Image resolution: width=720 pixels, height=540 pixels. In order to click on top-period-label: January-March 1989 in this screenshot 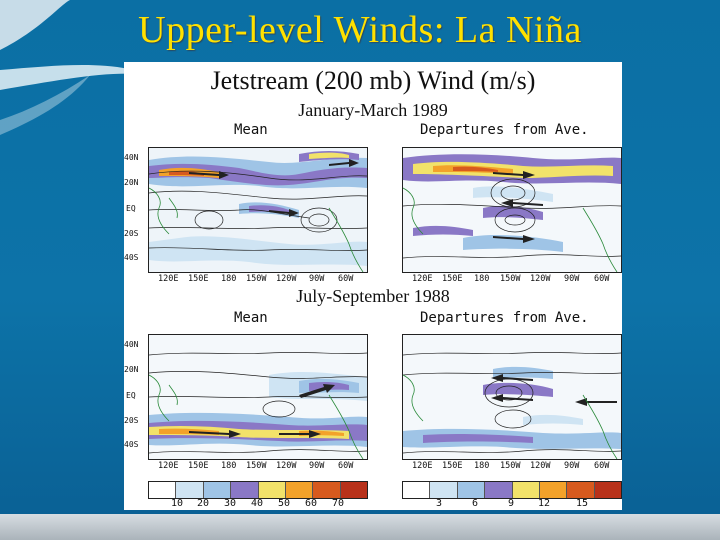, I will do `click(373, 110)`.